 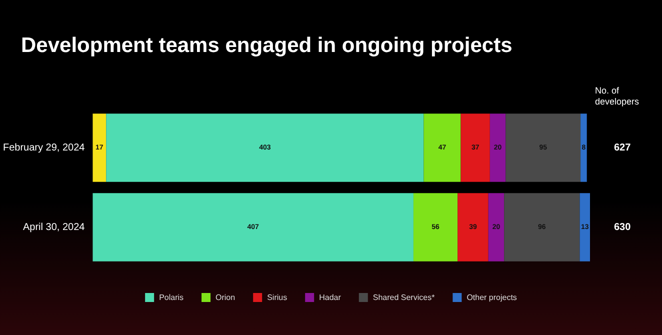 I want to click on total-label: 627, so click(x=623, y=148).